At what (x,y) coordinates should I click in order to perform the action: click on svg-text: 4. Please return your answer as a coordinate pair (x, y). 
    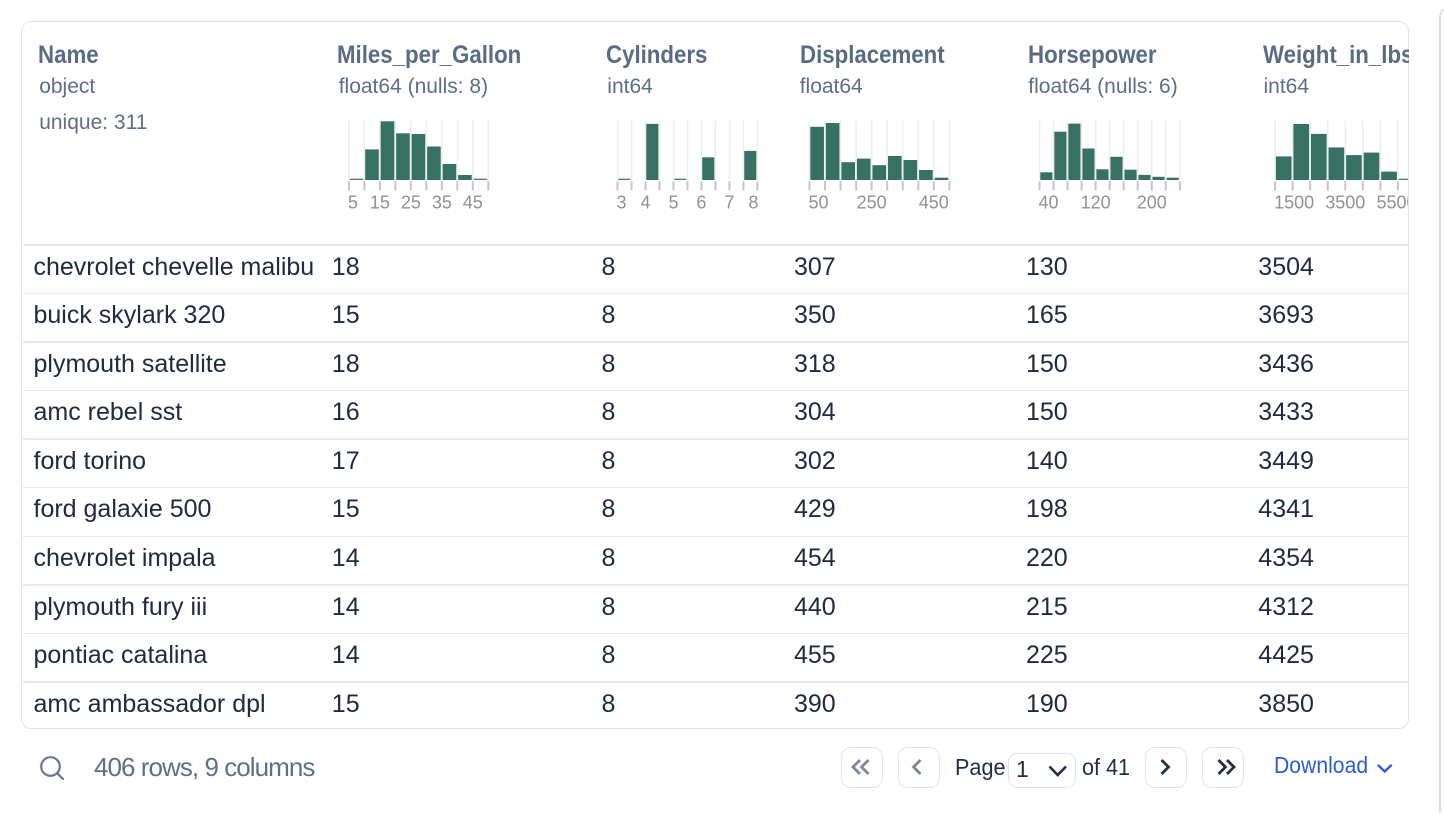
    Looking at the image, I should click on (645, 203).